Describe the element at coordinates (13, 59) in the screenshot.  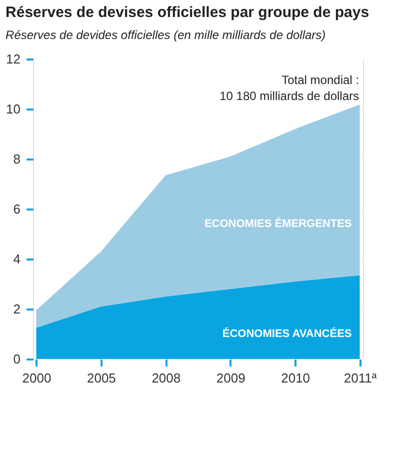
I see `y-tick-label: 12` at that location.